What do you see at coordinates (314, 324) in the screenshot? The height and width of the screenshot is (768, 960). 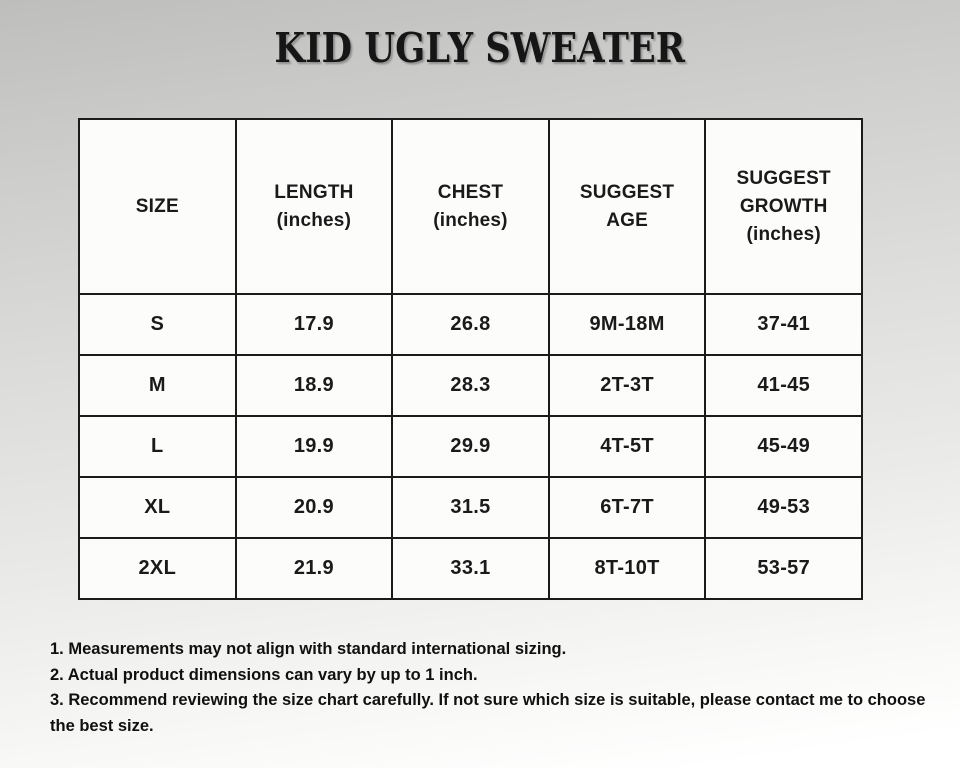 I see `length-cell: 17.9` at bounding box center [314, 324].